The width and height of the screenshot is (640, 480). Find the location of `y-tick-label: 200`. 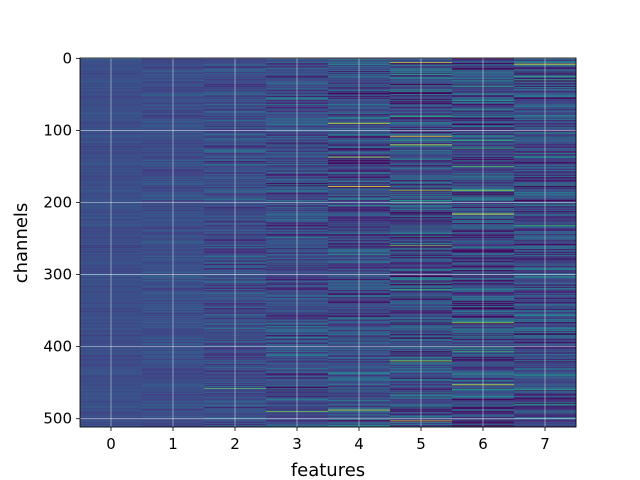

y-tick-label: 200 is located at coordinates (57, 203).